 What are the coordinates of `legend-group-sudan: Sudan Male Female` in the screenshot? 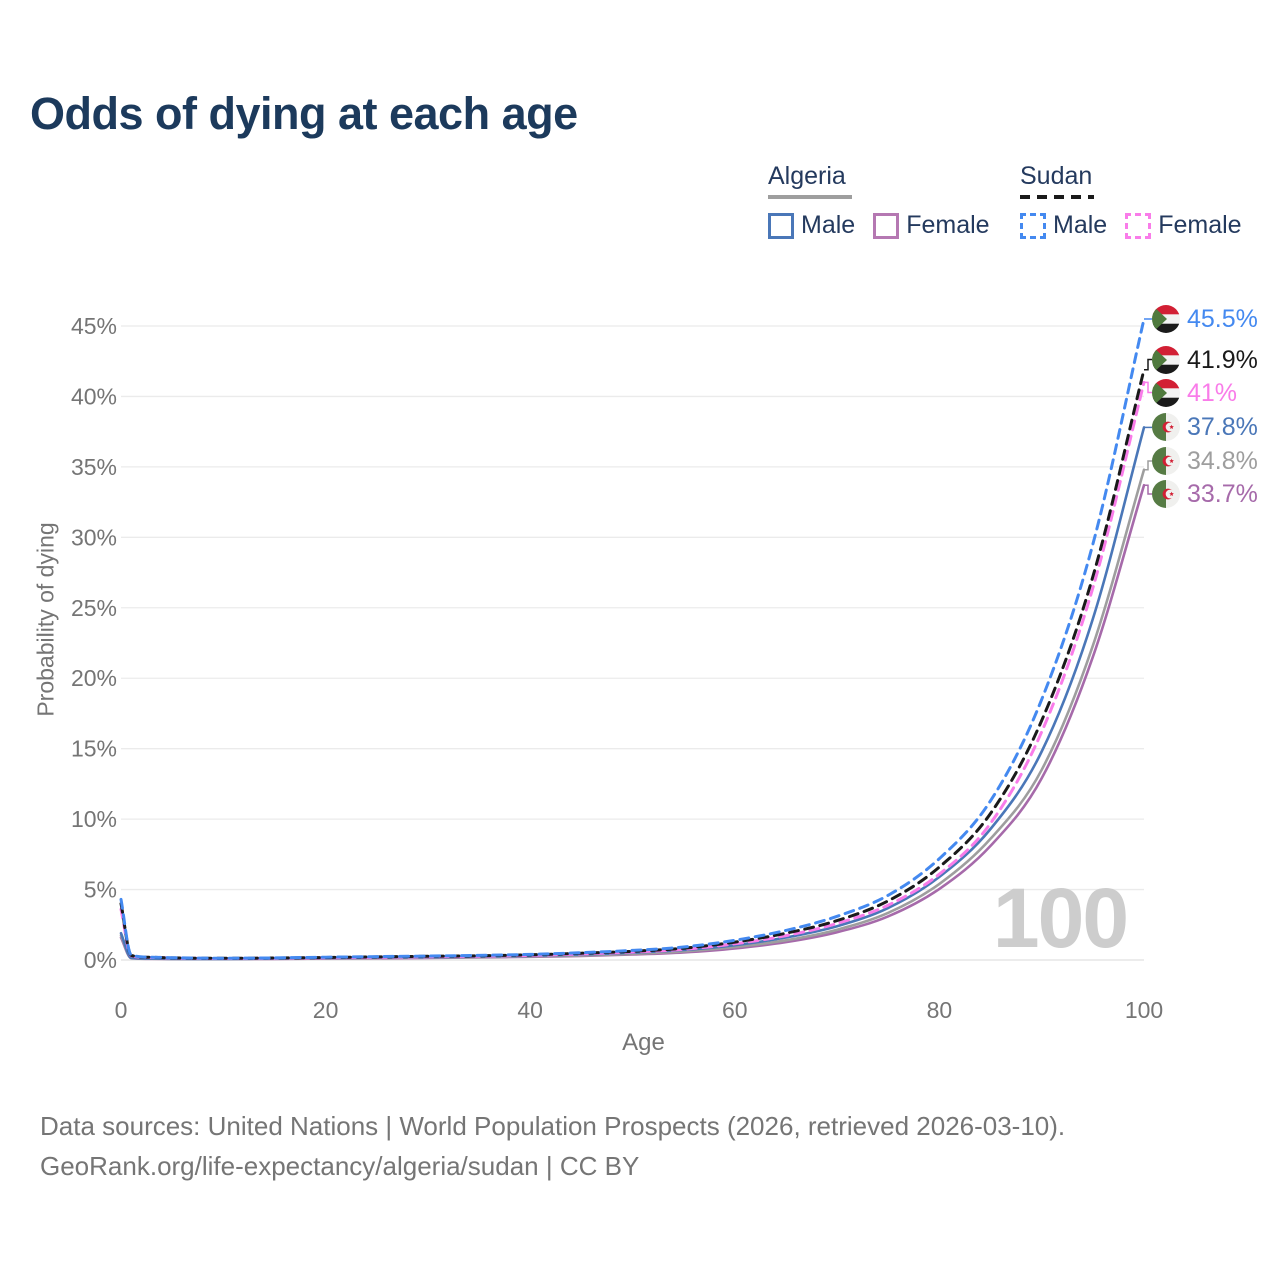 It's located at (1131, 201).